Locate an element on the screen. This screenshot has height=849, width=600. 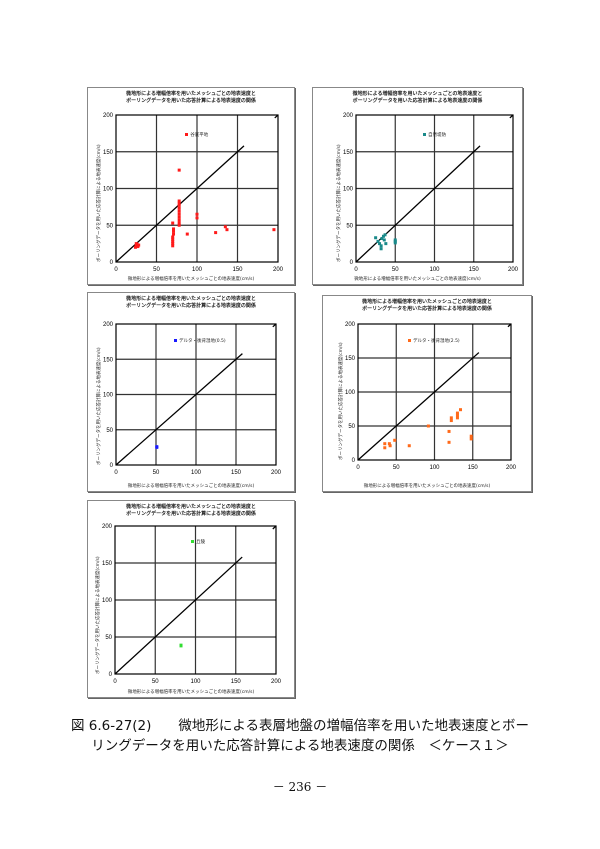
legend-label: デルタ・後背湿地(2.5) is located at coordinates (436, 341).